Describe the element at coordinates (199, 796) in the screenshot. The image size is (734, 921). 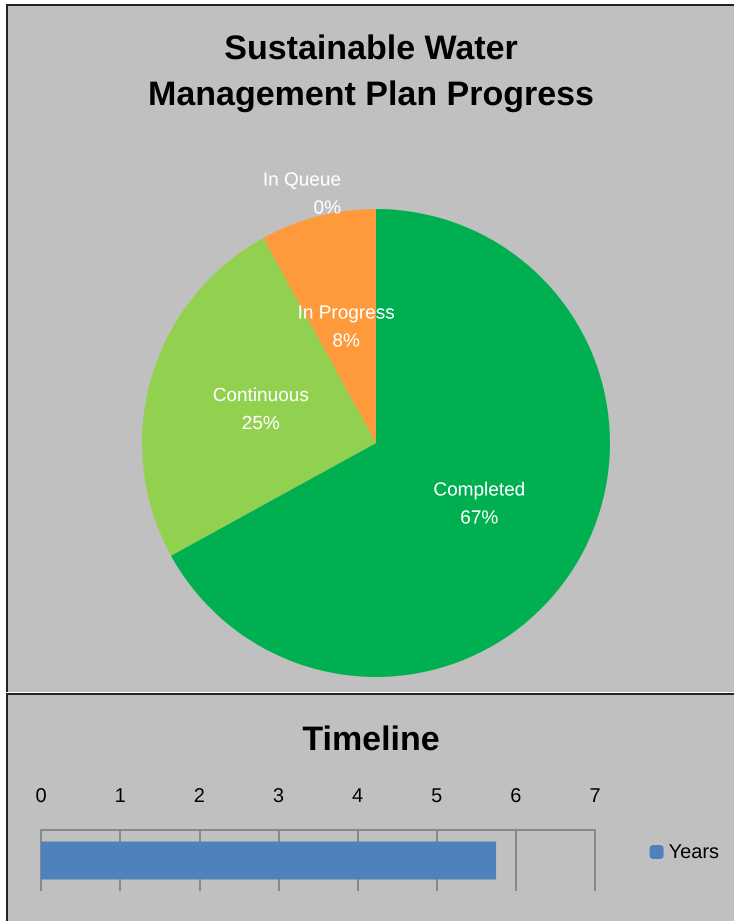
I see `x-tick-label: 2` at that location.